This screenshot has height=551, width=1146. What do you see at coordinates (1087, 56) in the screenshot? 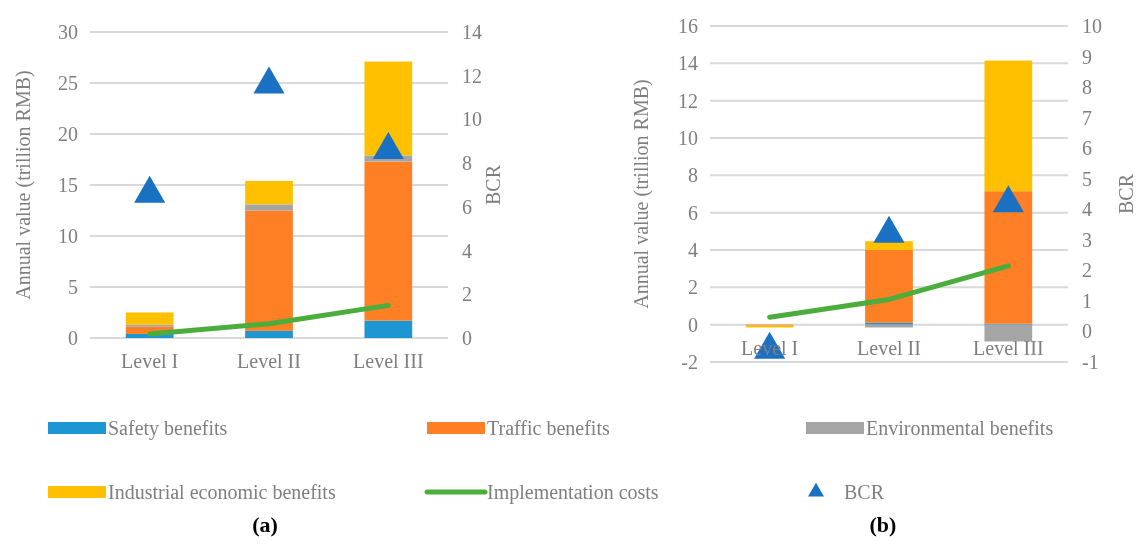
I see `y2-tick-label: 9` at bounding box center [1087, 56].